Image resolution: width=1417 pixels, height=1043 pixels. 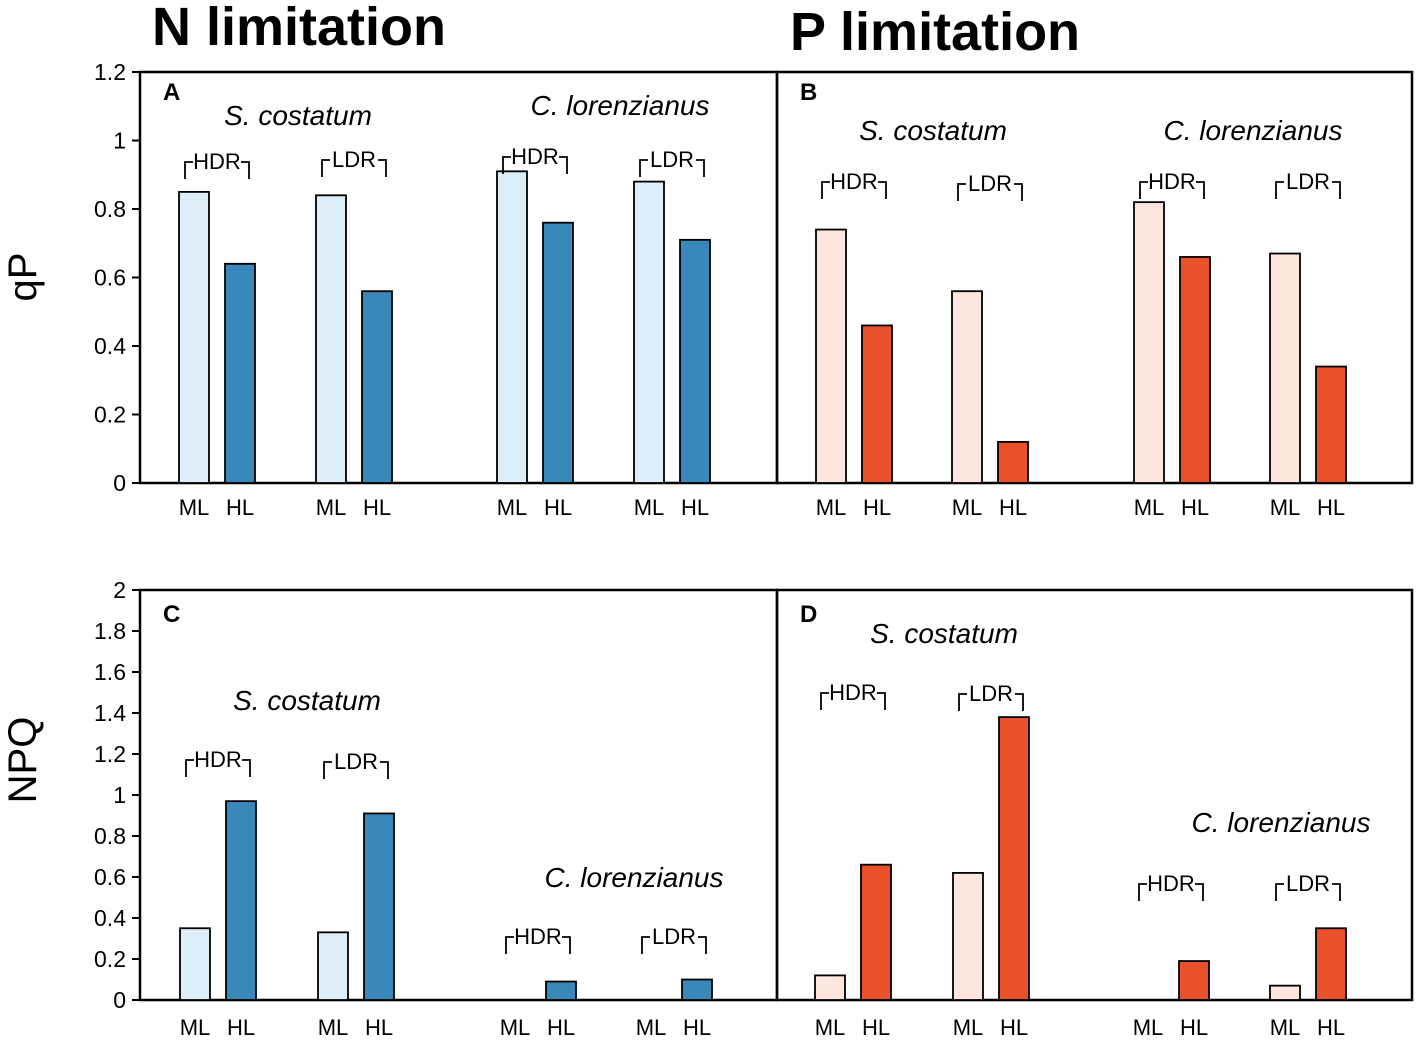 What do you see at coordinates (935, 32) in the screenshot?
I see `p-limitation-title: P limitation` at bounding box center [935, 32].